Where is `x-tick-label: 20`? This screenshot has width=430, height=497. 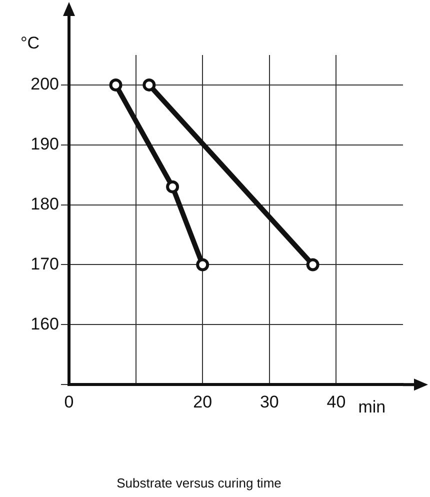
x-tick-label: 20 is located at coordinates (202, 402).